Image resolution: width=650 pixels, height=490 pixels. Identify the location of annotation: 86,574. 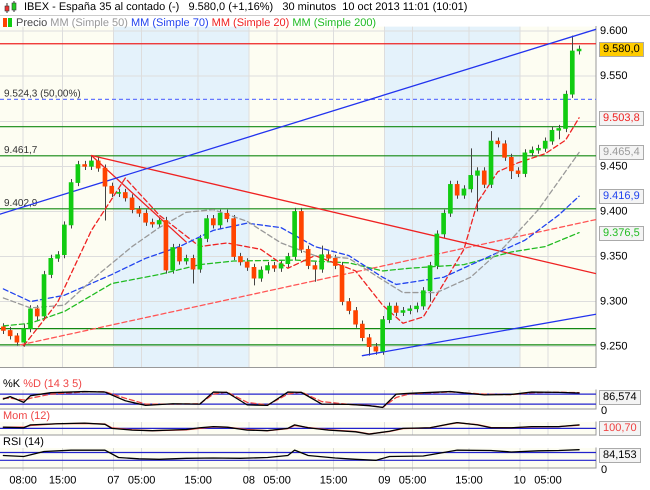
(620, 397).